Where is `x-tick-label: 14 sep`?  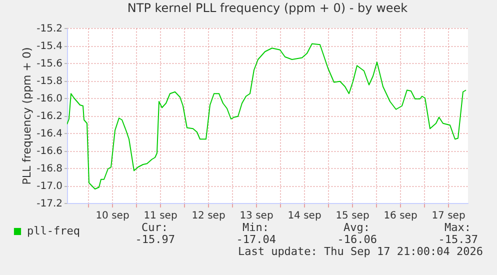 x-tick-label: 14 sep is located at coordinates (305, 216).